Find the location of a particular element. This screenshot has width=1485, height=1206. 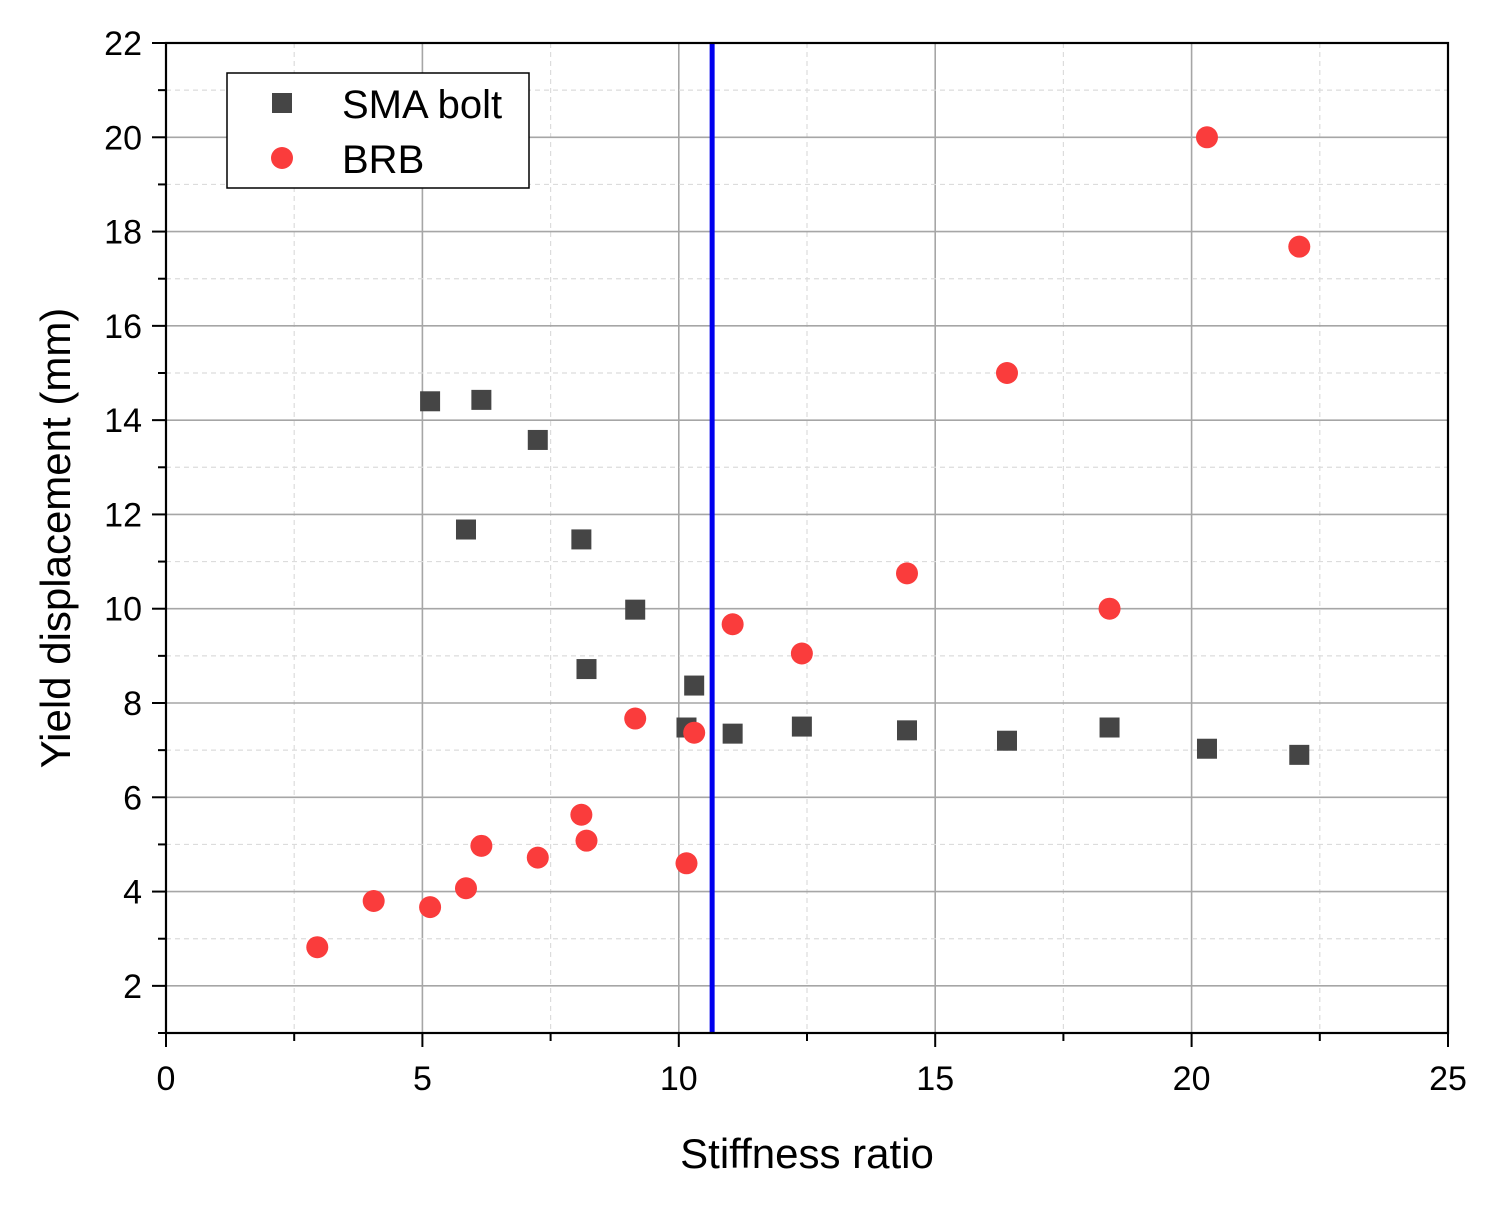

x-tick-label: 10 is located at coordinates (679, 1079).